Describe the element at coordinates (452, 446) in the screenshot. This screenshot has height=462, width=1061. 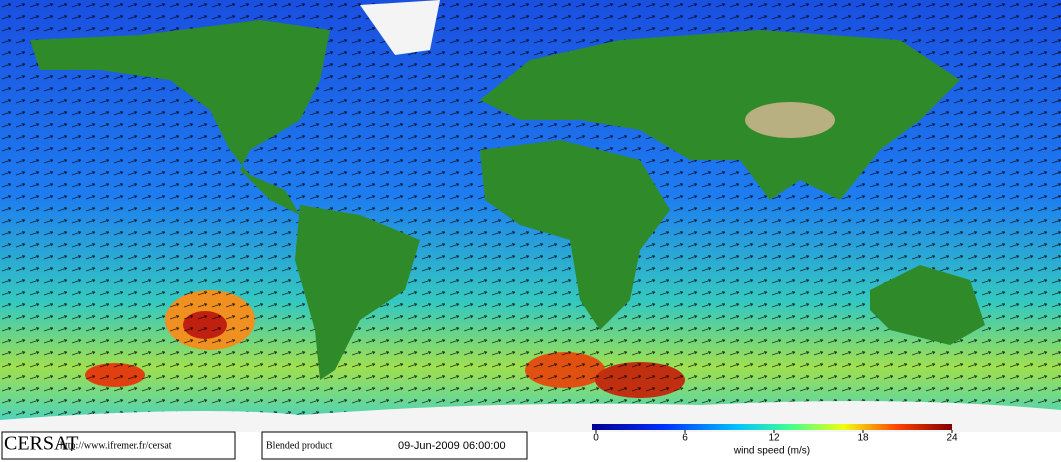
I see `date: 09-Jun-2009 06:00:00` at that location.